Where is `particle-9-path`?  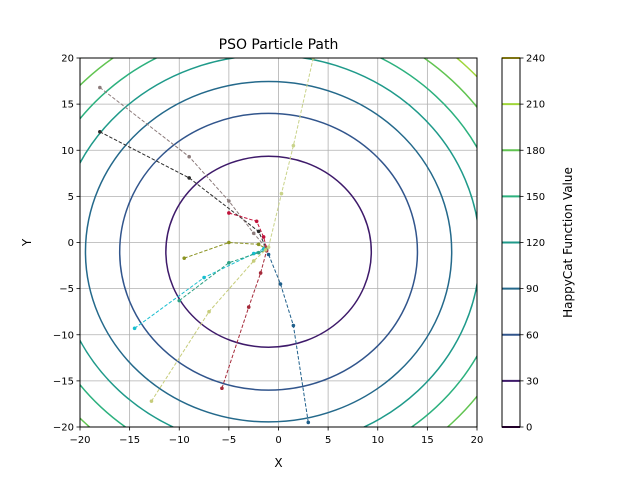 particle-9-path is located at coordinates (288, 338).